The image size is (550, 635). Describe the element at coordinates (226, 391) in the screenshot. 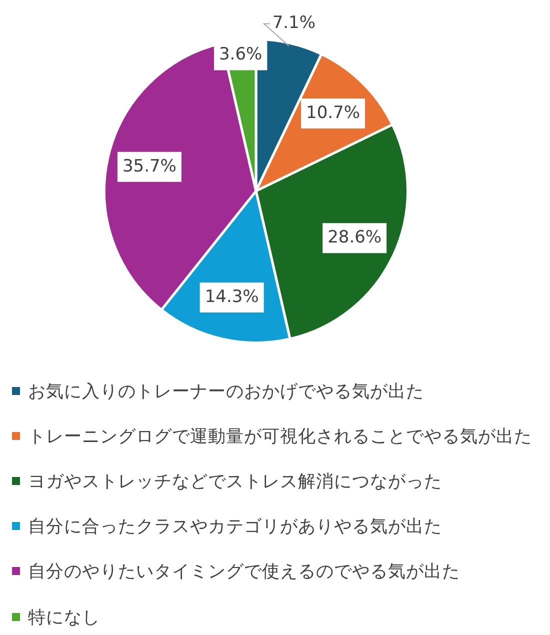

I see `legend-label: お気に入りのトレーナーのおかげでやる気が出た` at that location.